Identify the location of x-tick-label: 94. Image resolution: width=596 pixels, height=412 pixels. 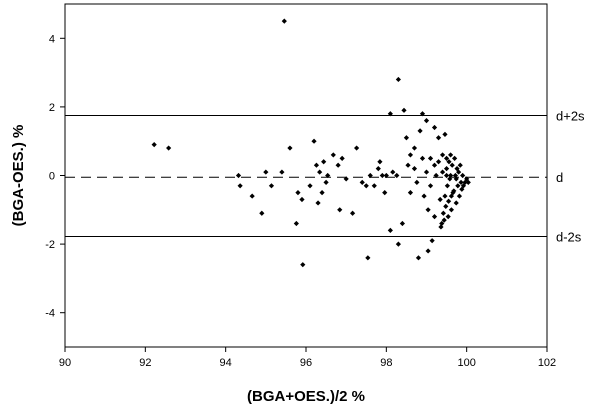
(226, 363).